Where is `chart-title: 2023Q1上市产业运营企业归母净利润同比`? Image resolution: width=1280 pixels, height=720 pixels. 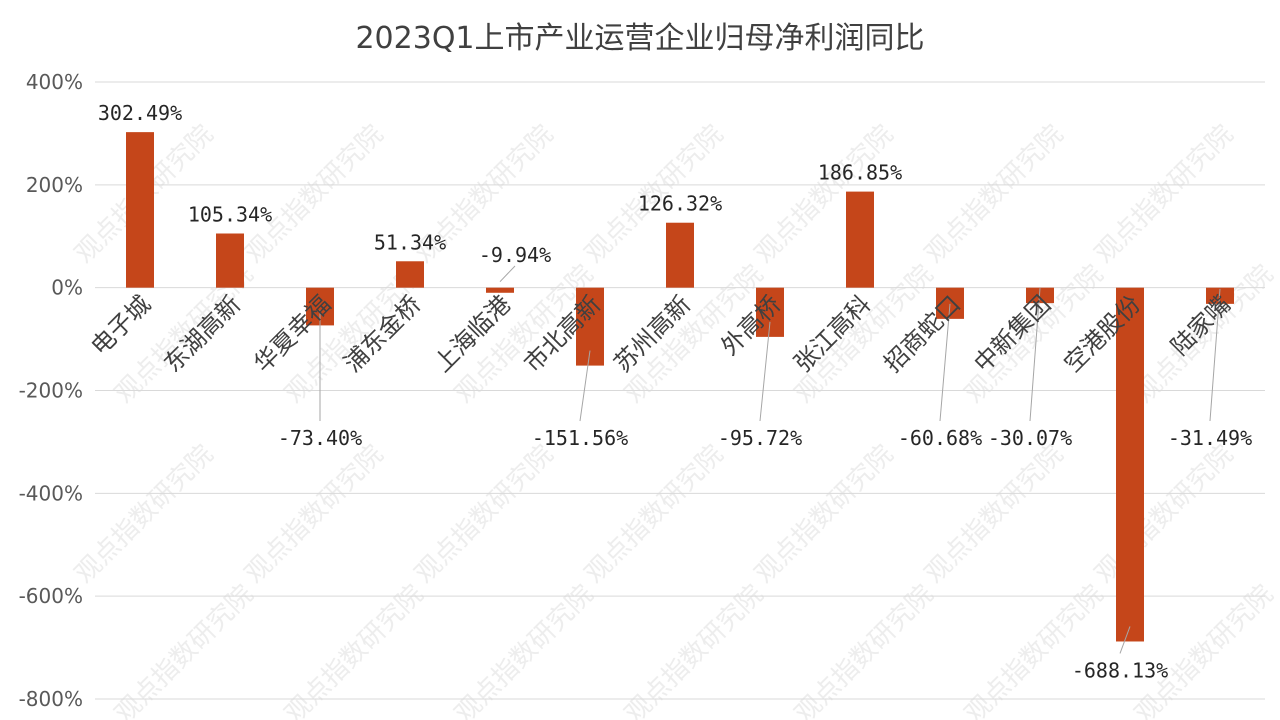 chart-title: 2023Q1上市产业运营企业归母净利润同比 is located at coordinates (639, 38).